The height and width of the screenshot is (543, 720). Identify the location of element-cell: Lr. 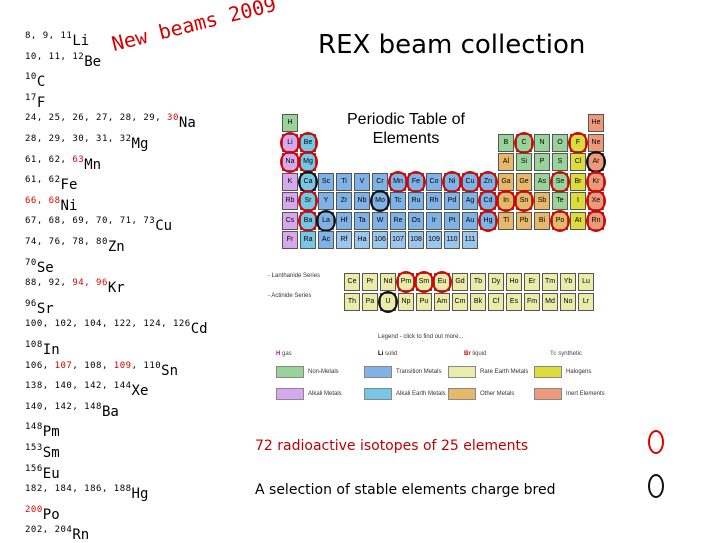
(586, 302).